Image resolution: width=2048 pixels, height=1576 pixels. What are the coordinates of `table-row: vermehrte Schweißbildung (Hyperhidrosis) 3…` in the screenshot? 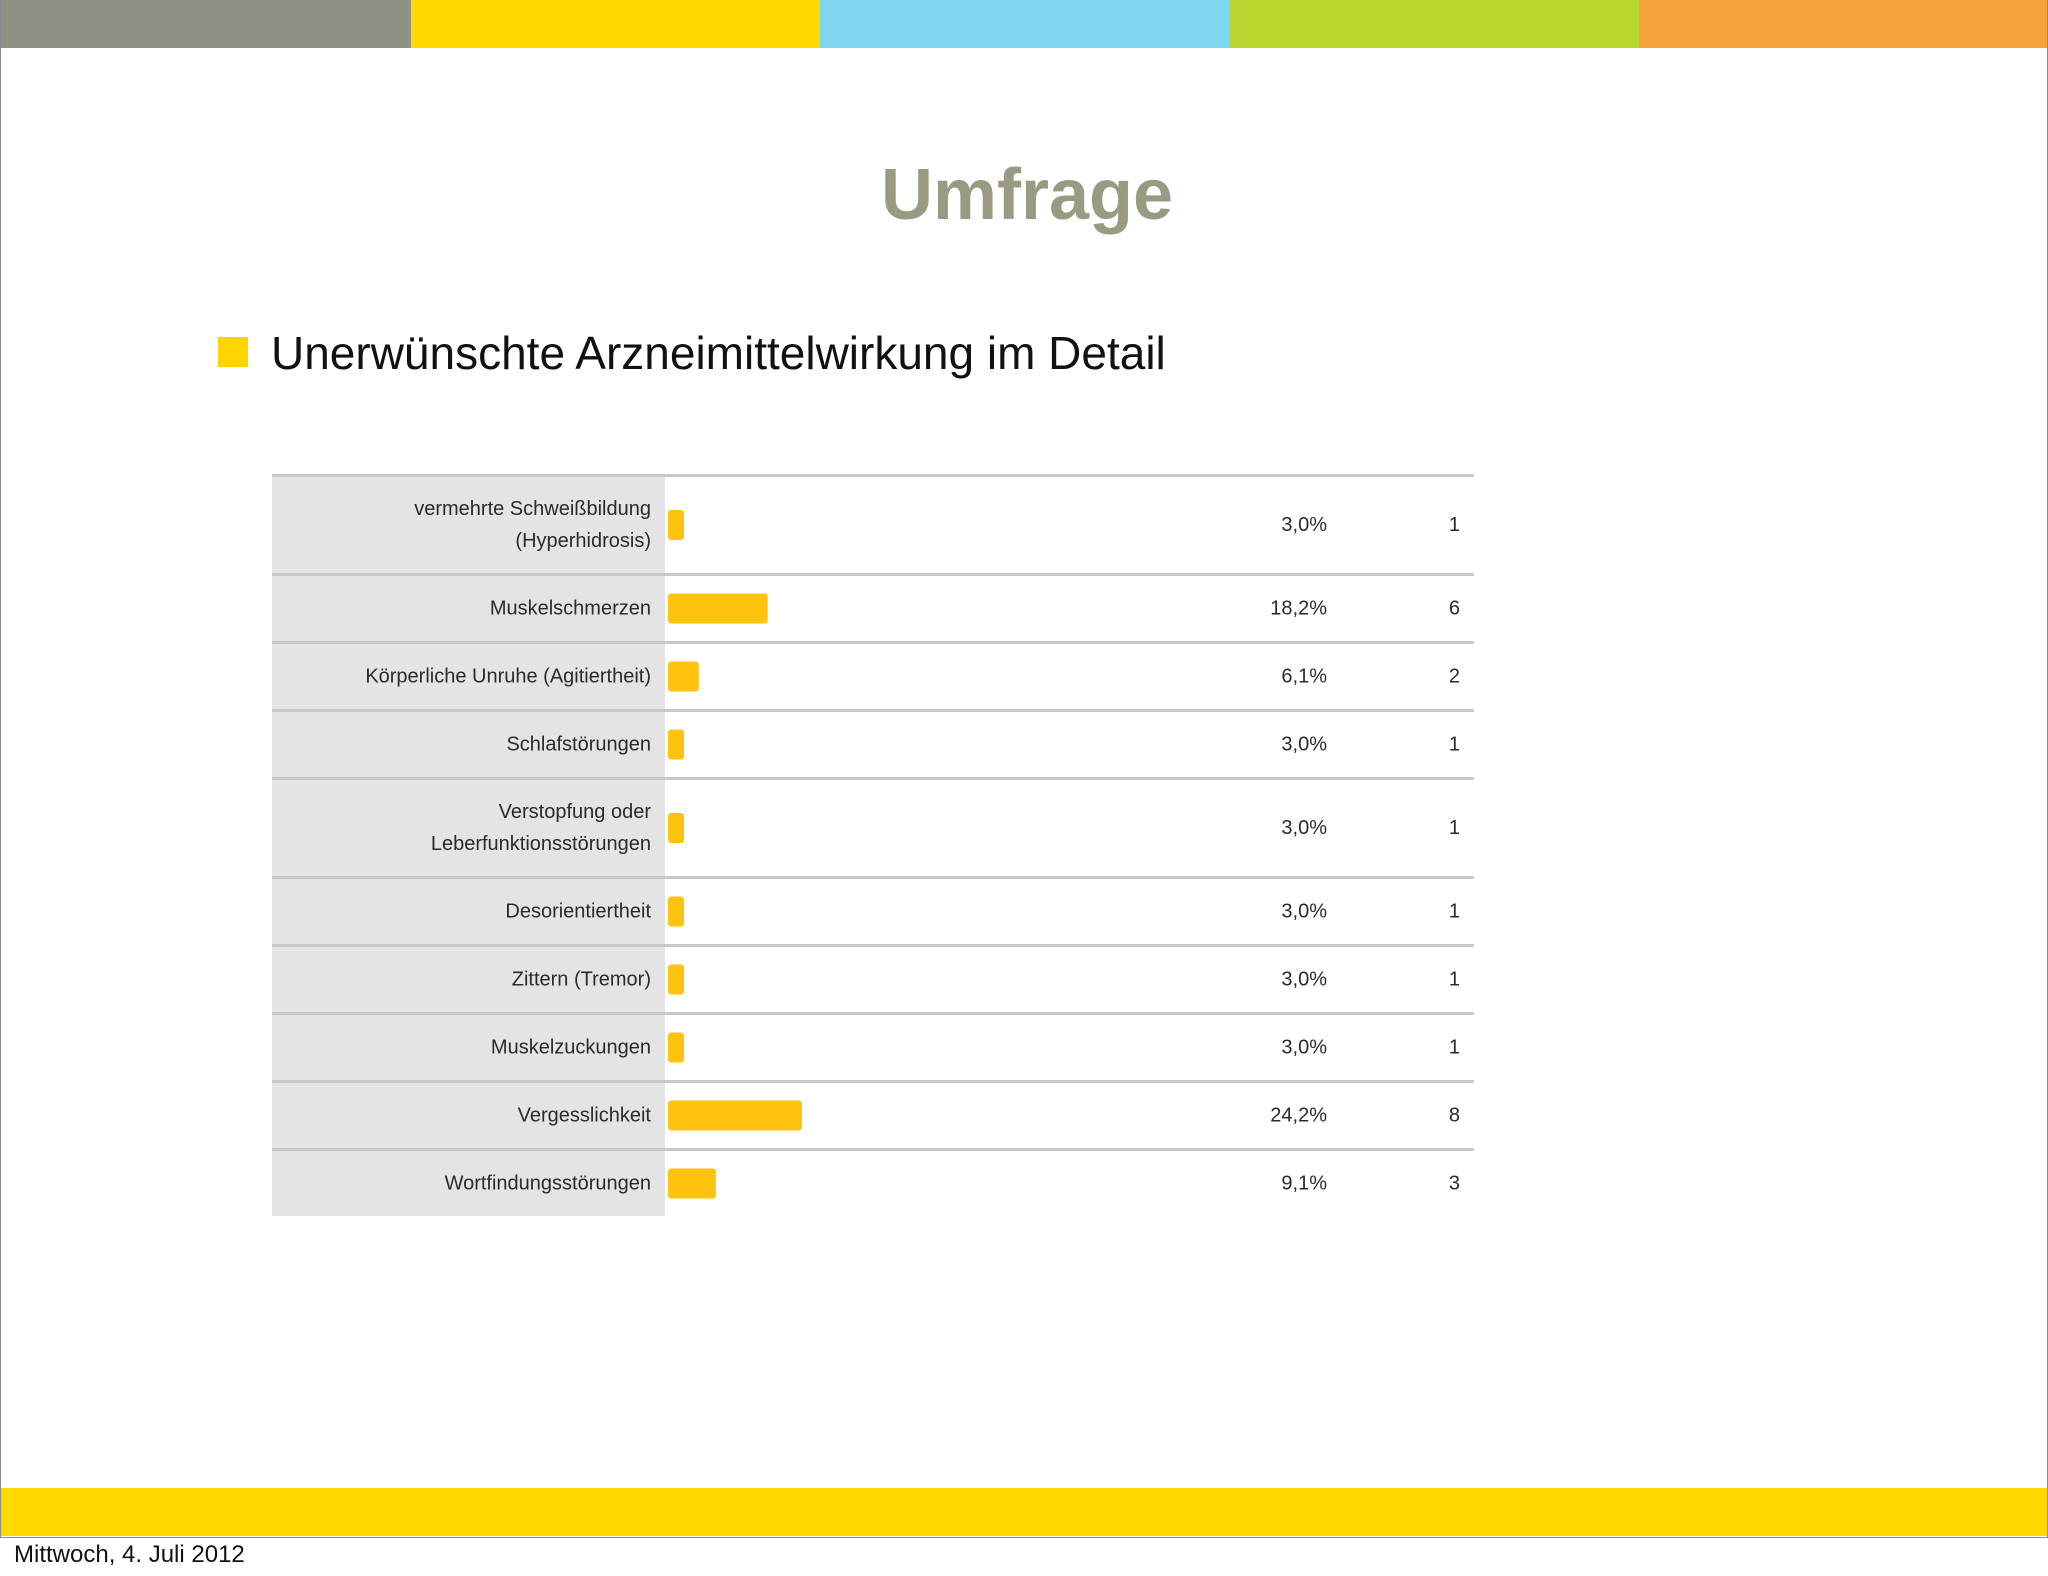 It's located at (866, 525).